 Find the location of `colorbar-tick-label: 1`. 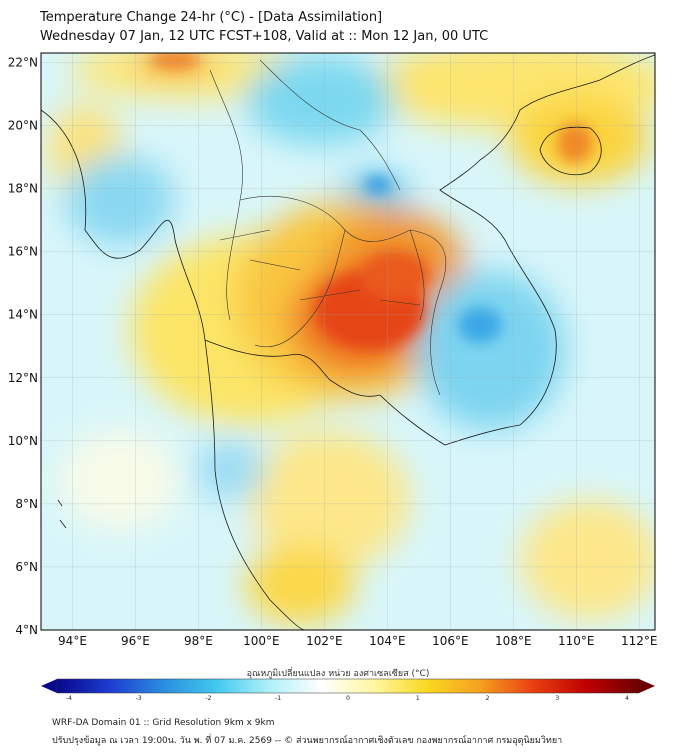

colorbar-tick-label: 1 is located at coordinates (418, 697).